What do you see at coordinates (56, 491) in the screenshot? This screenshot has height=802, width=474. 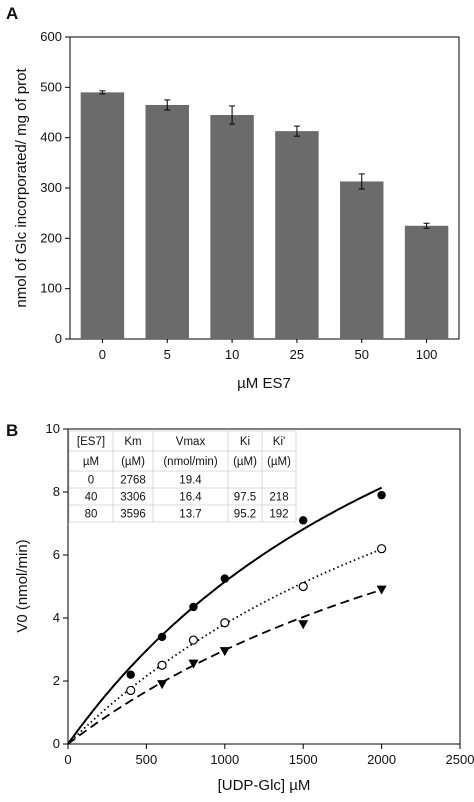 I see `y-tick-label: 8` at bounding box center [56, 491].